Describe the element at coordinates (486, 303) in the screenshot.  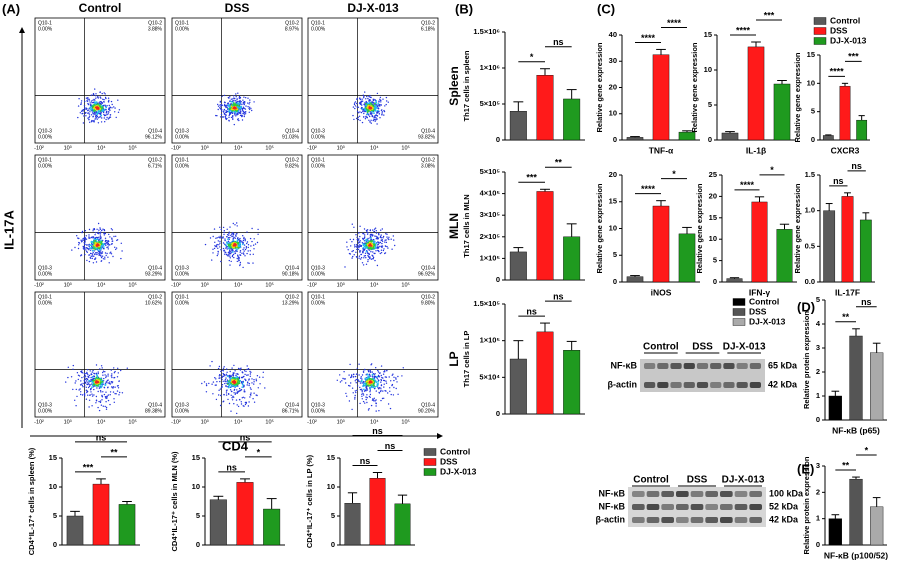
I see `y-tick-label: 1.5×10⁵` at that location.